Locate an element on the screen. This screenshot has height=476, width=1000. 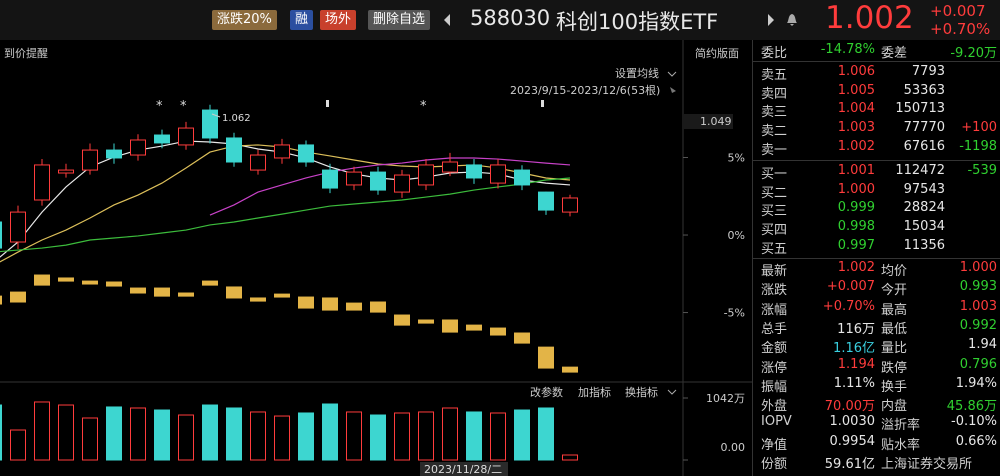
volume: 150713 is located at coordinates (920, 109).